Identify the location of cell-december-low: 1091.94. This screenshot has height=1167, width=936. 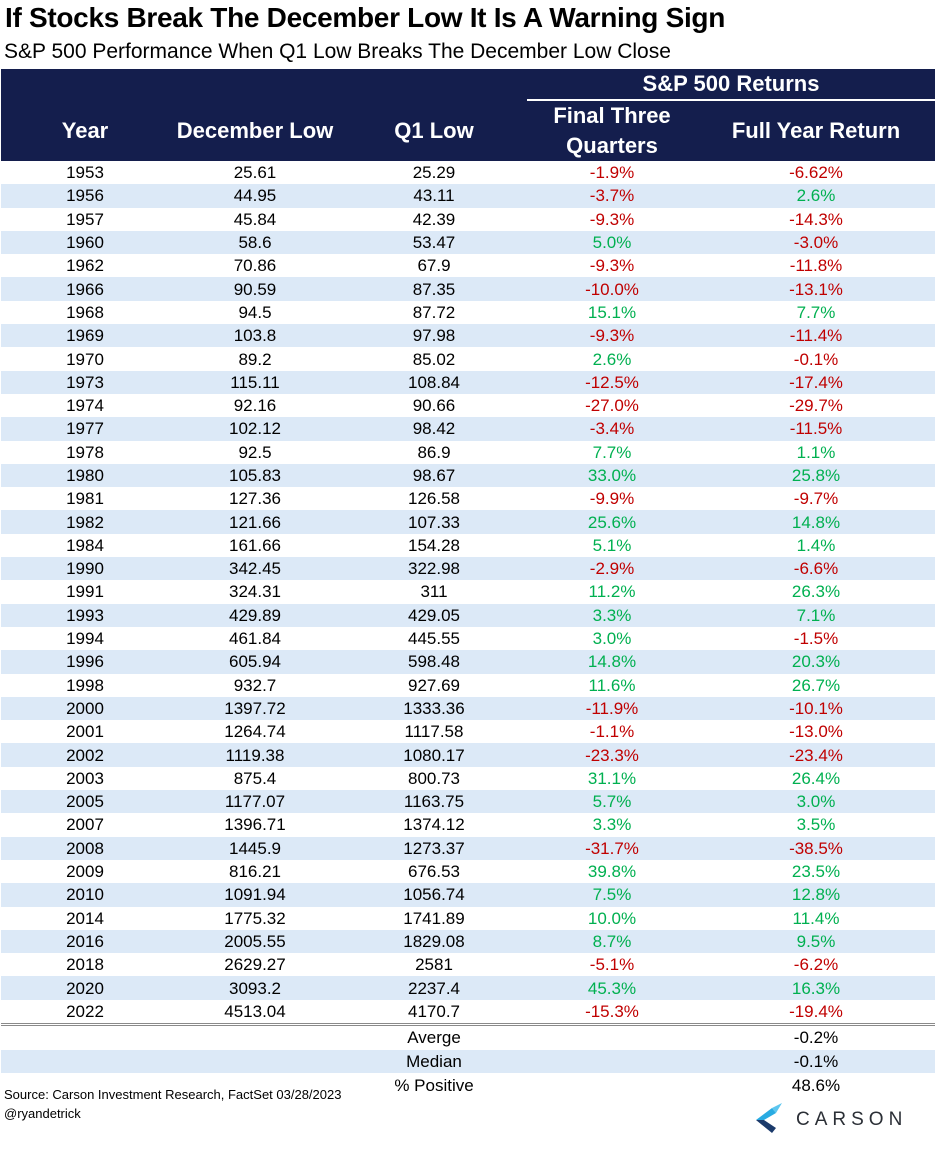
(255, 895).